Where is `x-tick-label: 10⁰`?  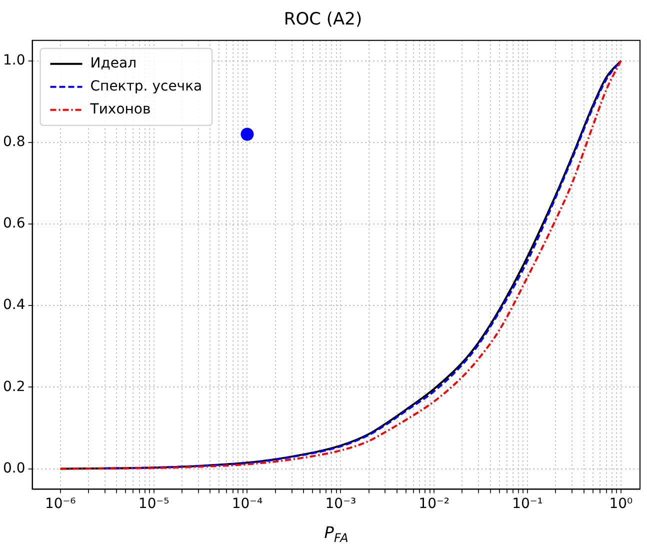 x-tick-label: 10⁰ is located at coordinates (621, 504).